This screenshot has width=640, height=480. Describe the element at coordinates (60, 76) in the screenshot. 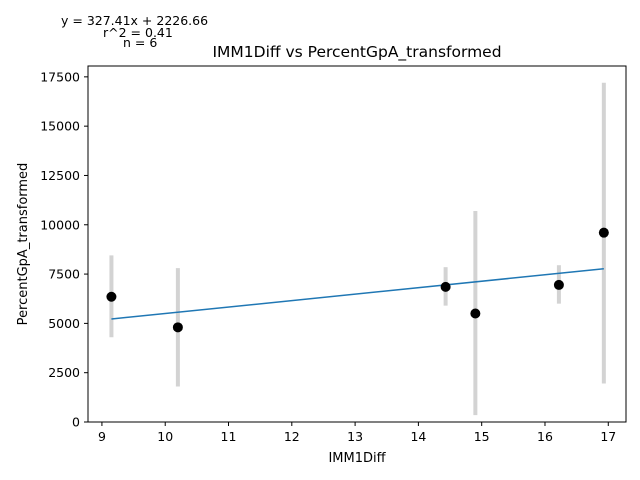

I see `y-tick-label: 17500` at that location.